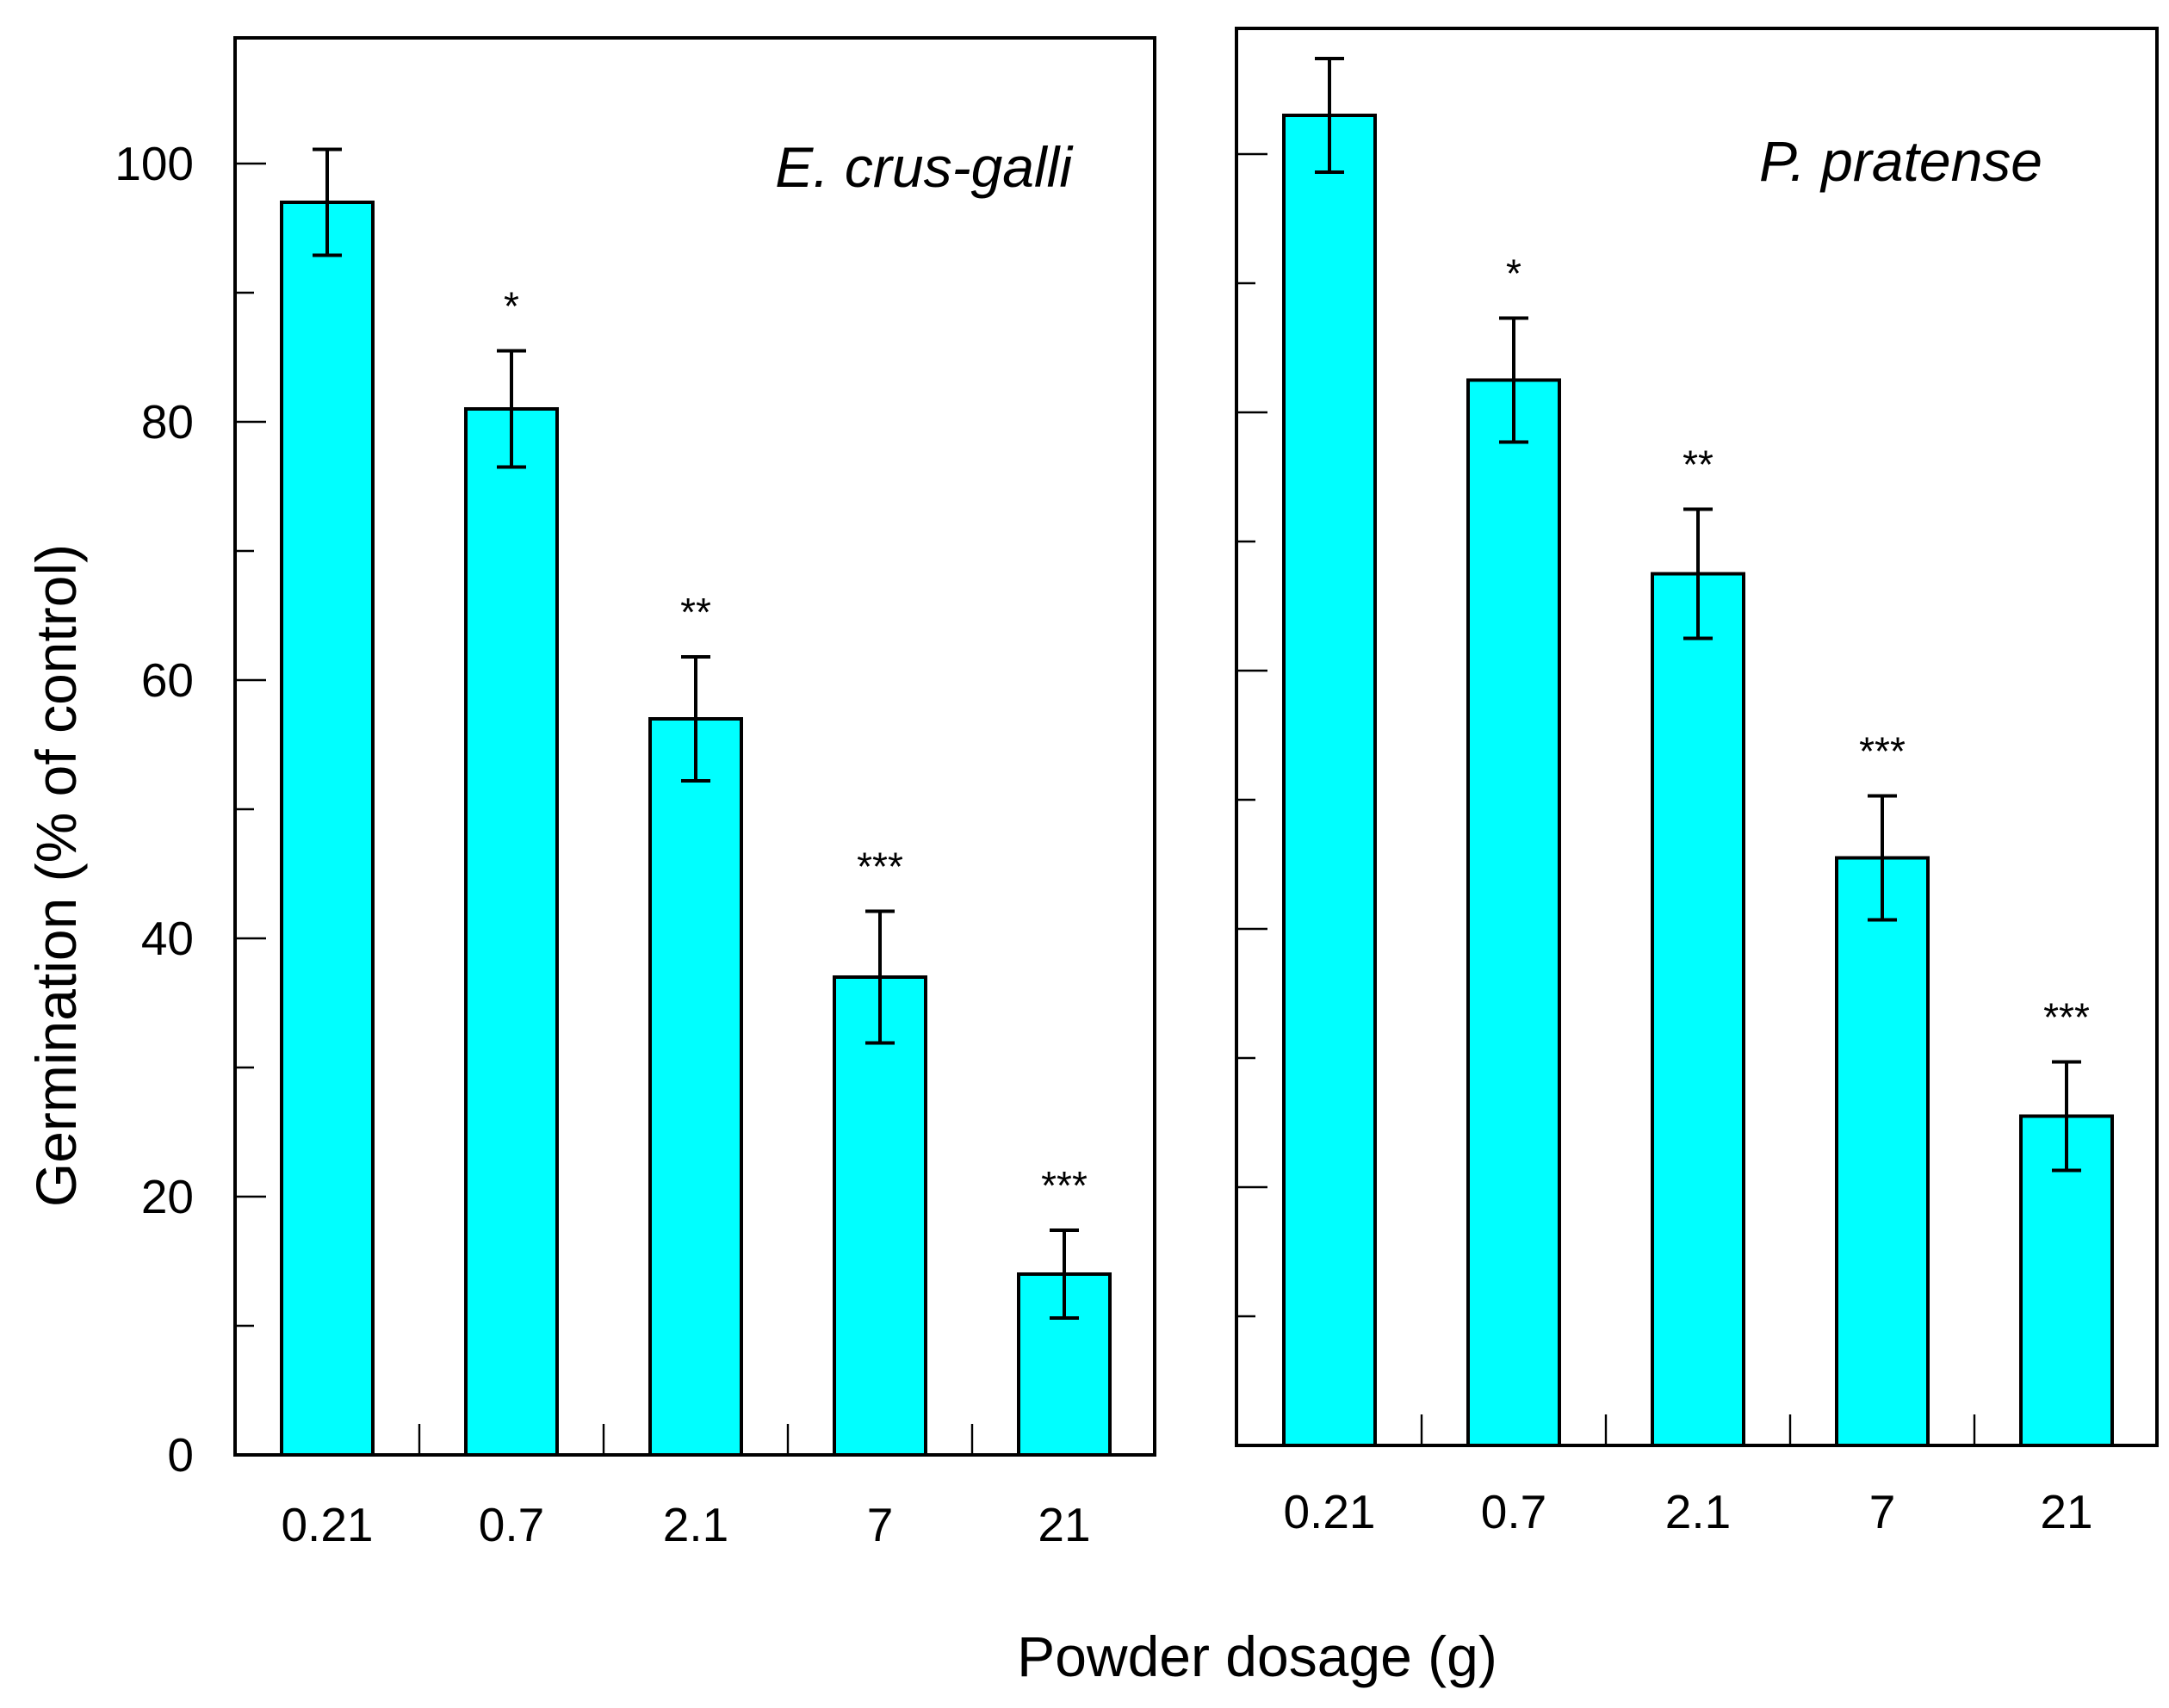  Describe the element at coordinates (167, 1196) in the screenshot. I see `y-tick-label: 20` at that location.